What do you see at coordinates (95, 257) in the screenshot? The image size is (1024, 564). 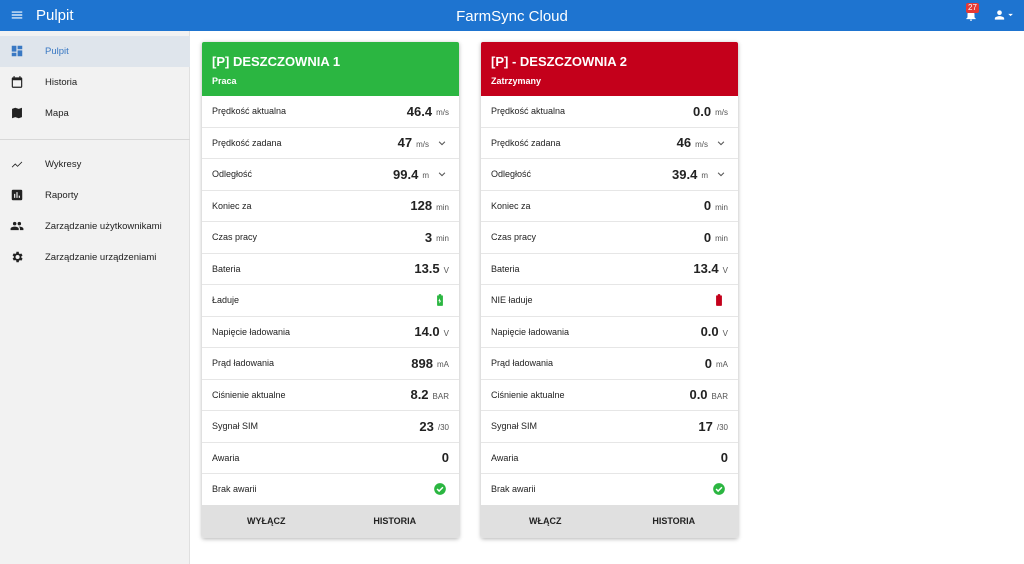 I see `nav-item: Zarządzanie urządzeniami` at bounding box center [95, 257].